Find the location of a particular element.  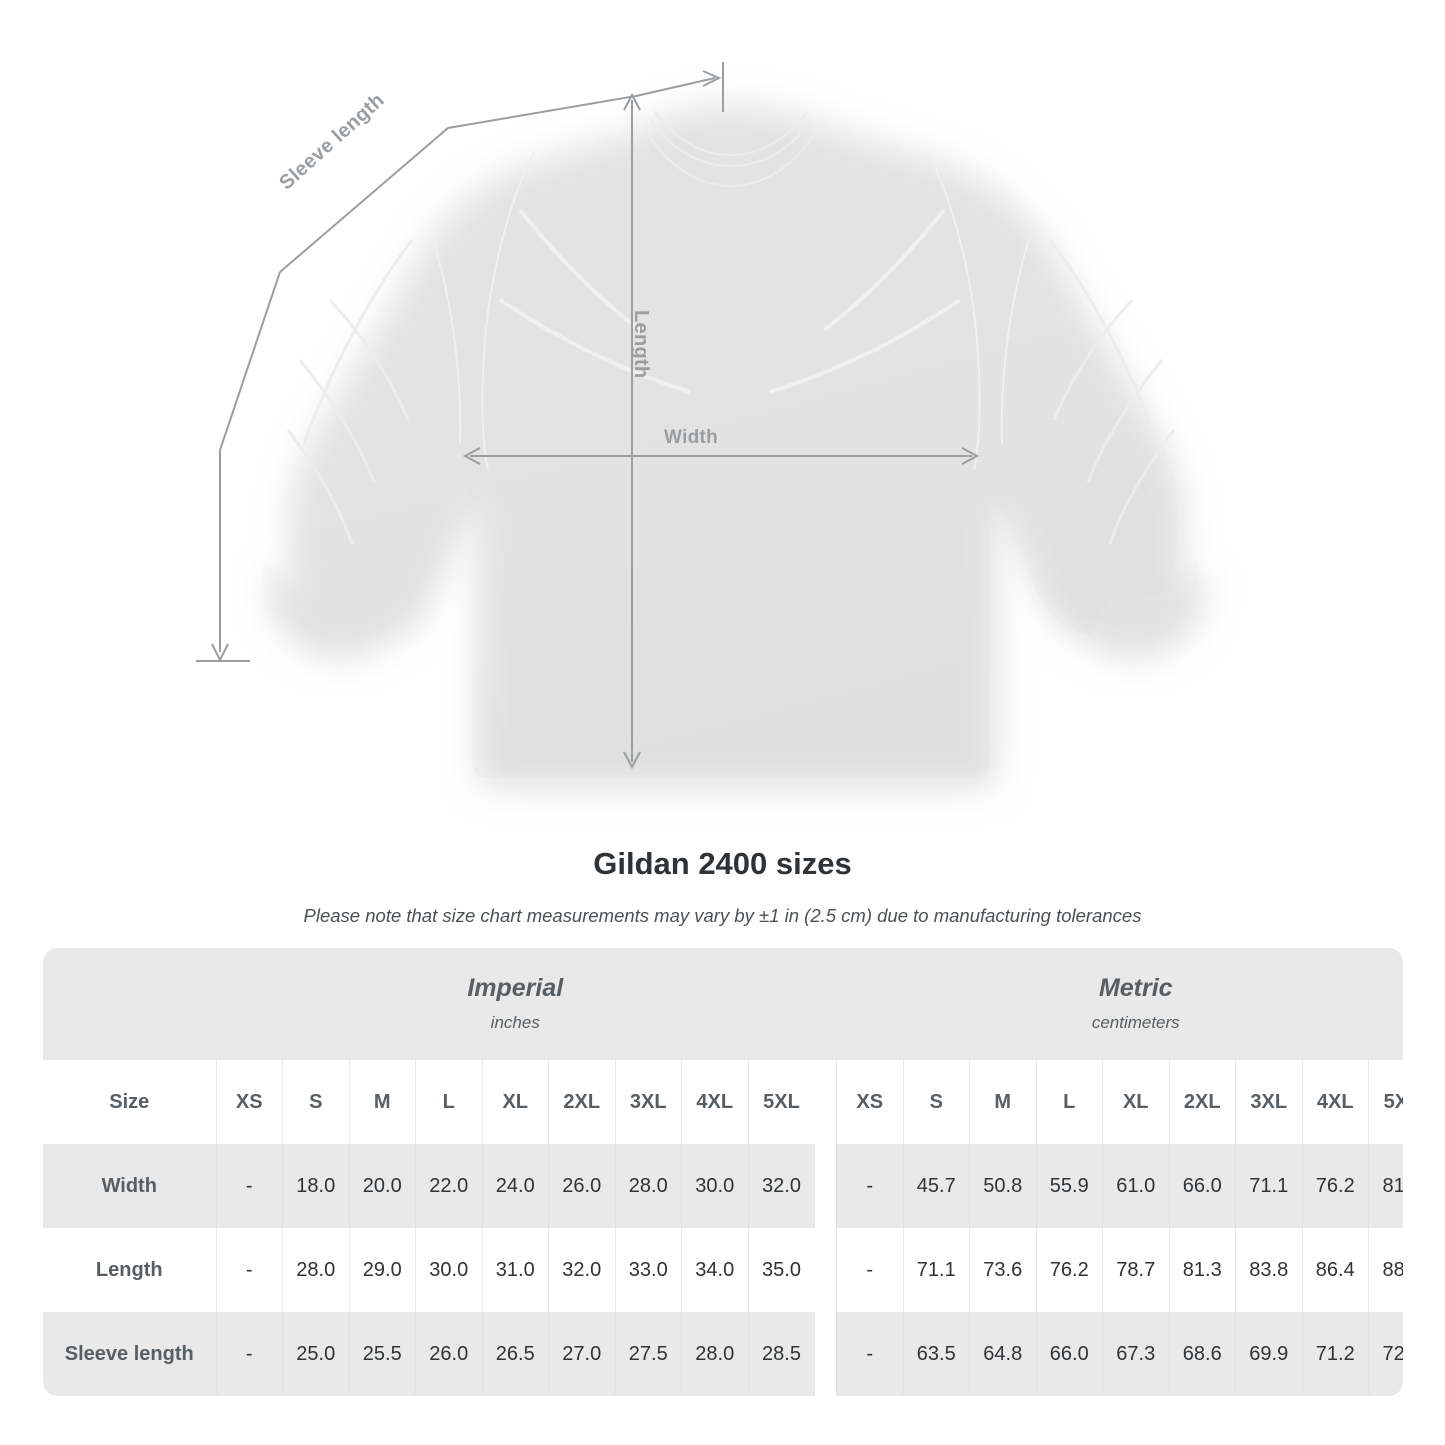

cell-metric-l: 66.0 is located at coordinates (1069, 1354).